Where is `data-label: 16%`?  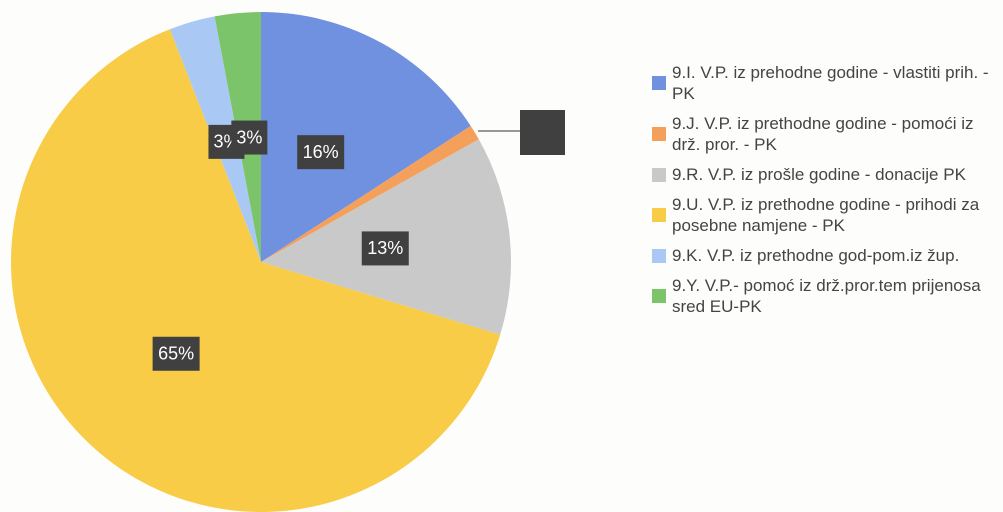 data-label: 16% is located at coordinates (321, 152).